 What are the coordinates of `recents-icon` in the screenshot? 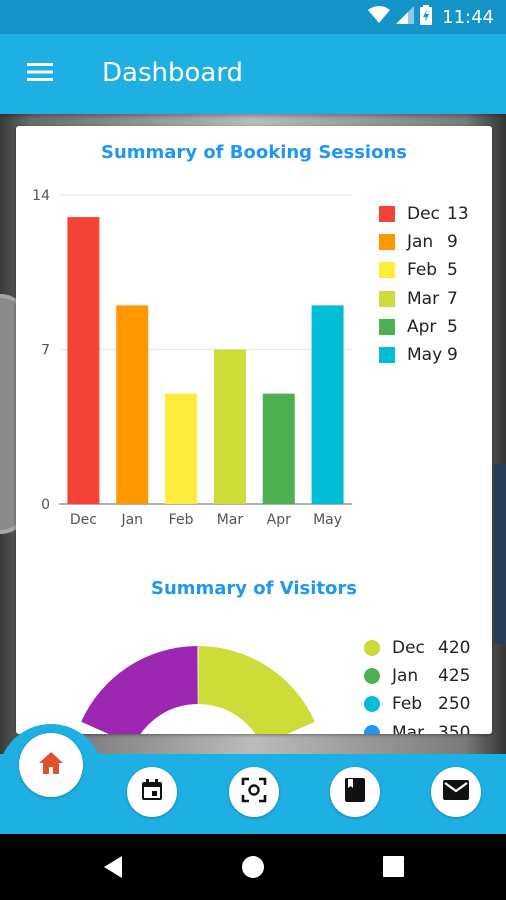 It's located at (393, 869).